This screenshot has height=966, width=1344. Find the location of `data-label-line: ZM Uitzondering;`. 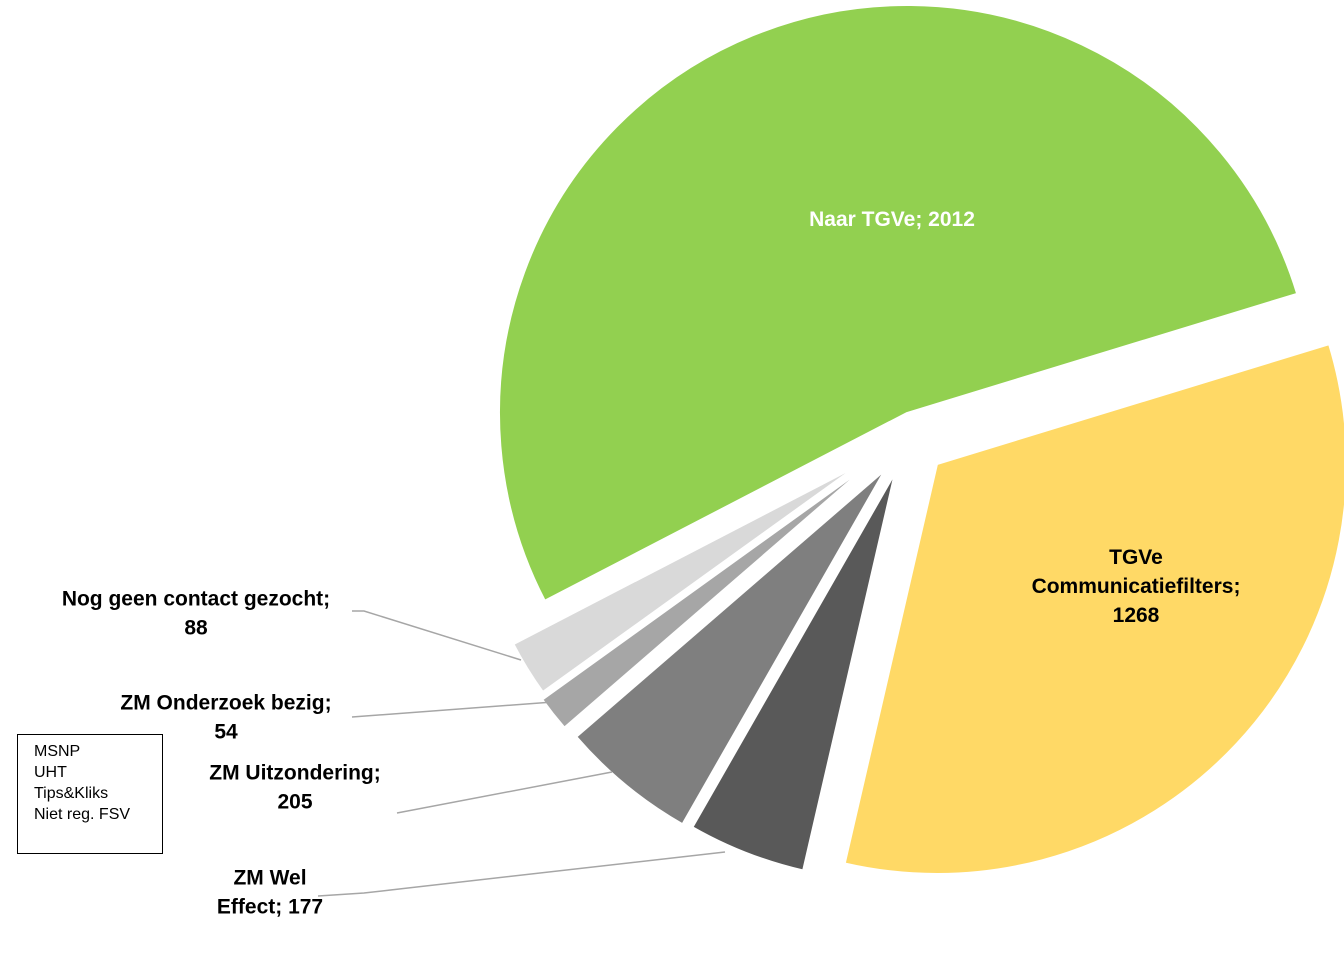

data-label-line: ZM Uitzondering; is located at coordinates (294, 773).